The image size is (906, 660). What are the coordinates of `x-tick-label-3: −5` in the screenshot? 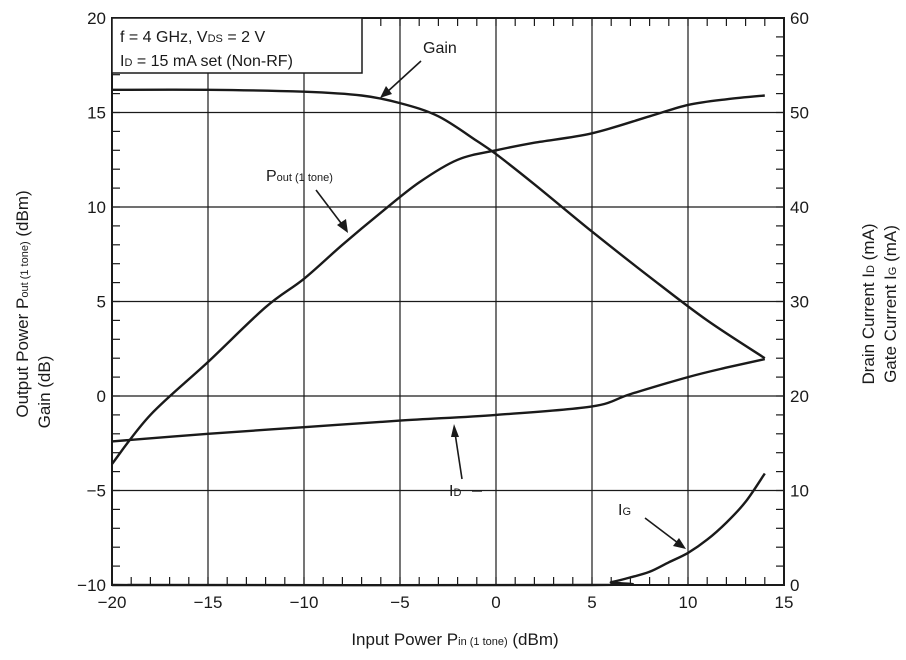 It's located at (399, 602).